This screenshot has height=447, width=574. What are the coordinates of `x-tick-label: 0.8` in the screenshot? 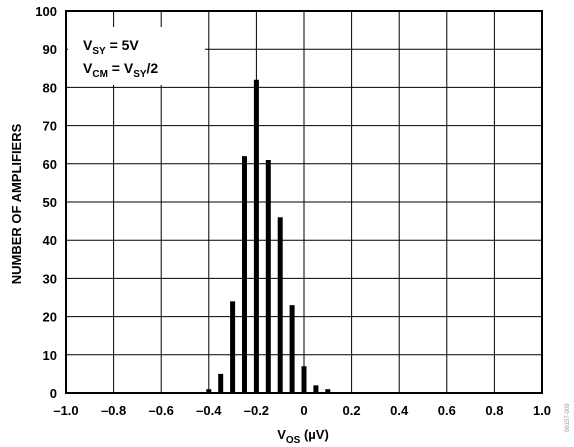 It's located at (494, 410).